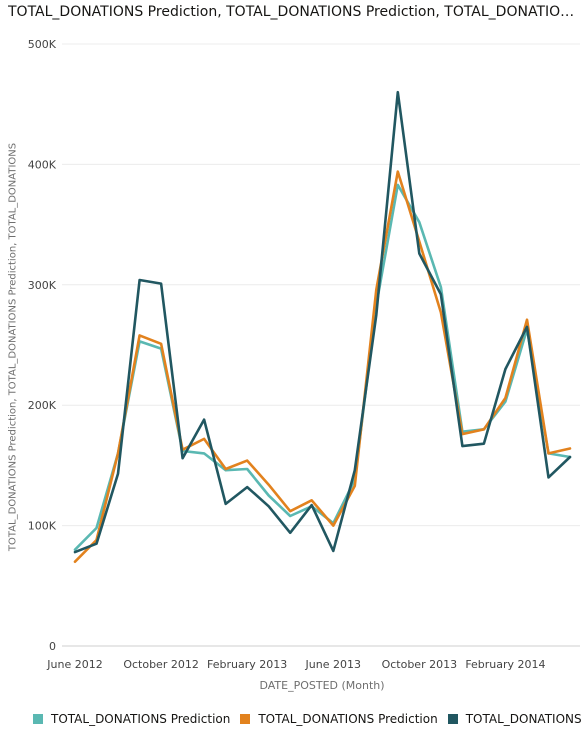 The image size is (587, 735). Describe the element at coordinates (42, 285) in the screenshot. I see `y-tick-label: 300K` at that location.